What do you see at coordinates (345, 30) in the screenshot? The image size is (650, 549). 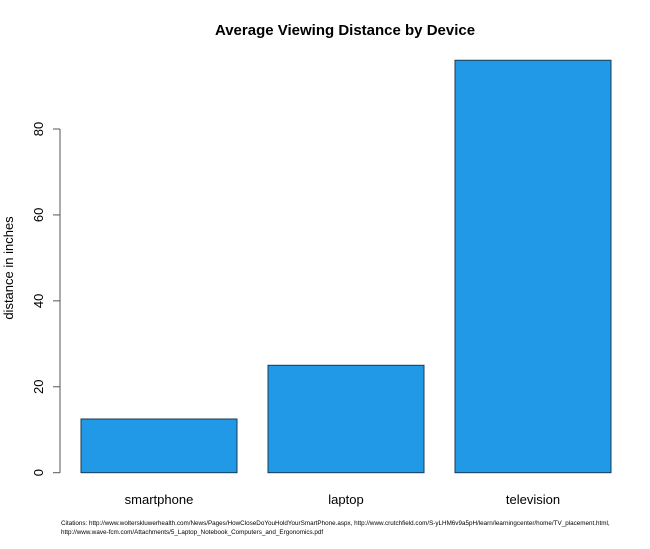 I see `chart-title: Average Viewing Distance by Device` at bounding box center [345, 30].